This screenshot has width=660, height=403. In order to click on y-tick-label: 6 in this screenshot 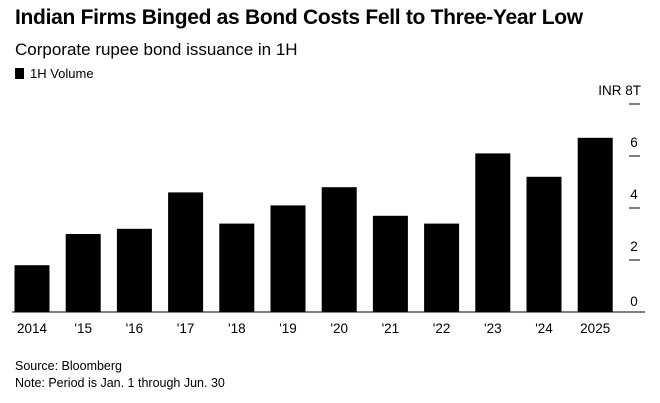, I will do `click(634, 142)`.